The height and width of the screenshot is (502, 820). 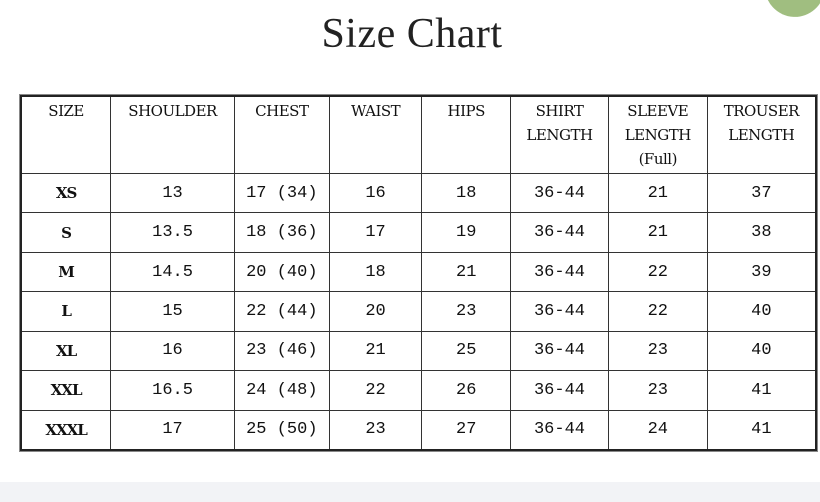 I want to click on measurement-cell: 24 (48), so click(x=281, y=390).